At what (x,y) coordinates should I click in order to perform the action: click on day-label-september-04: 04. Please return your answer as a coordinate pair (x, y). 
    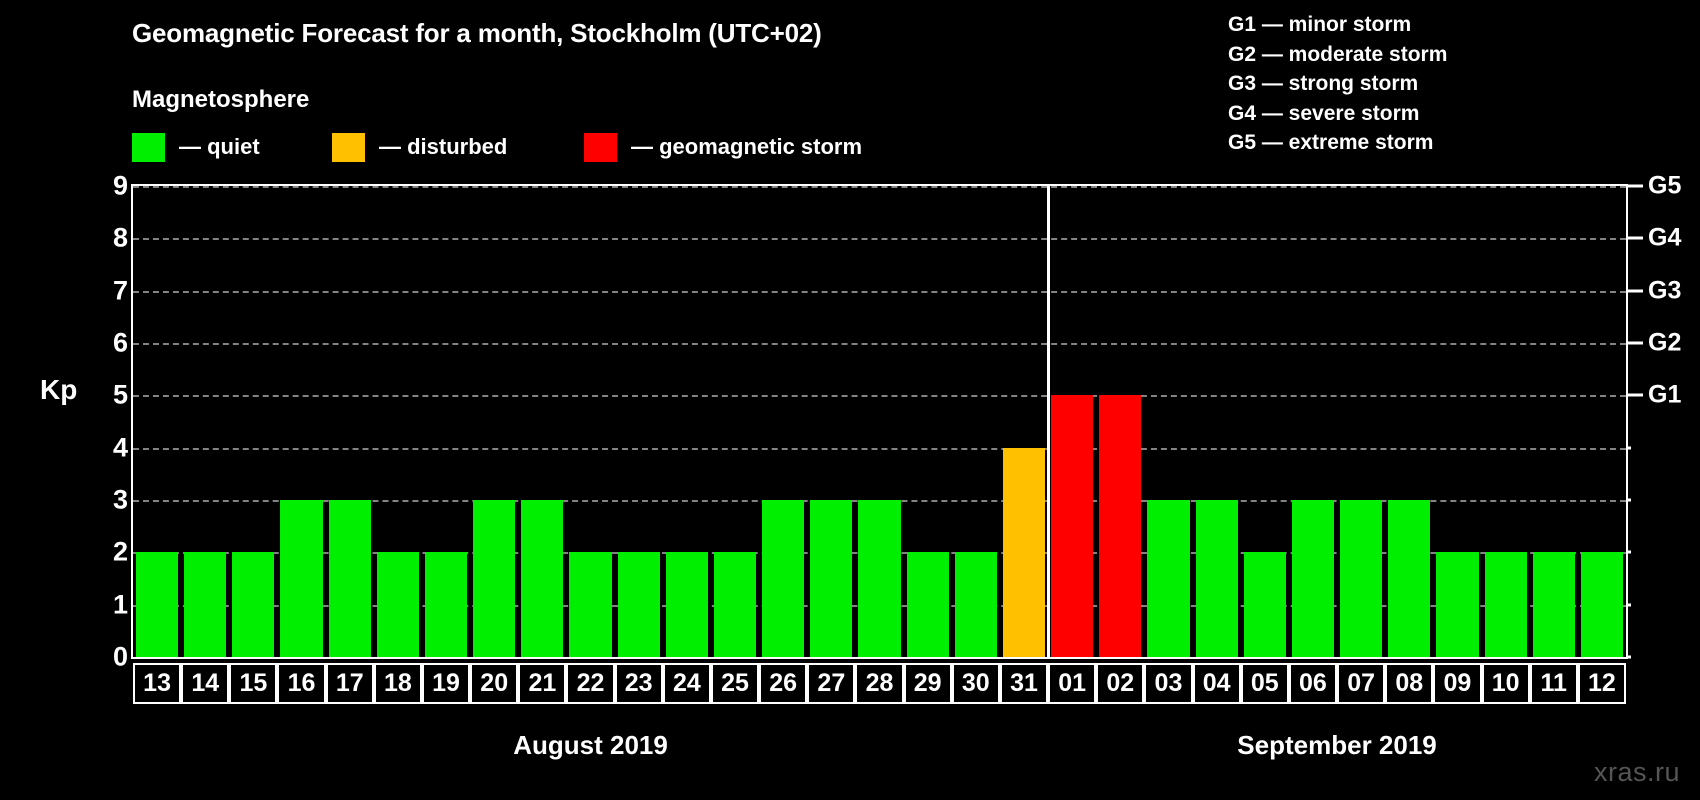
    Looking at the image, I should click on (1216, 683).